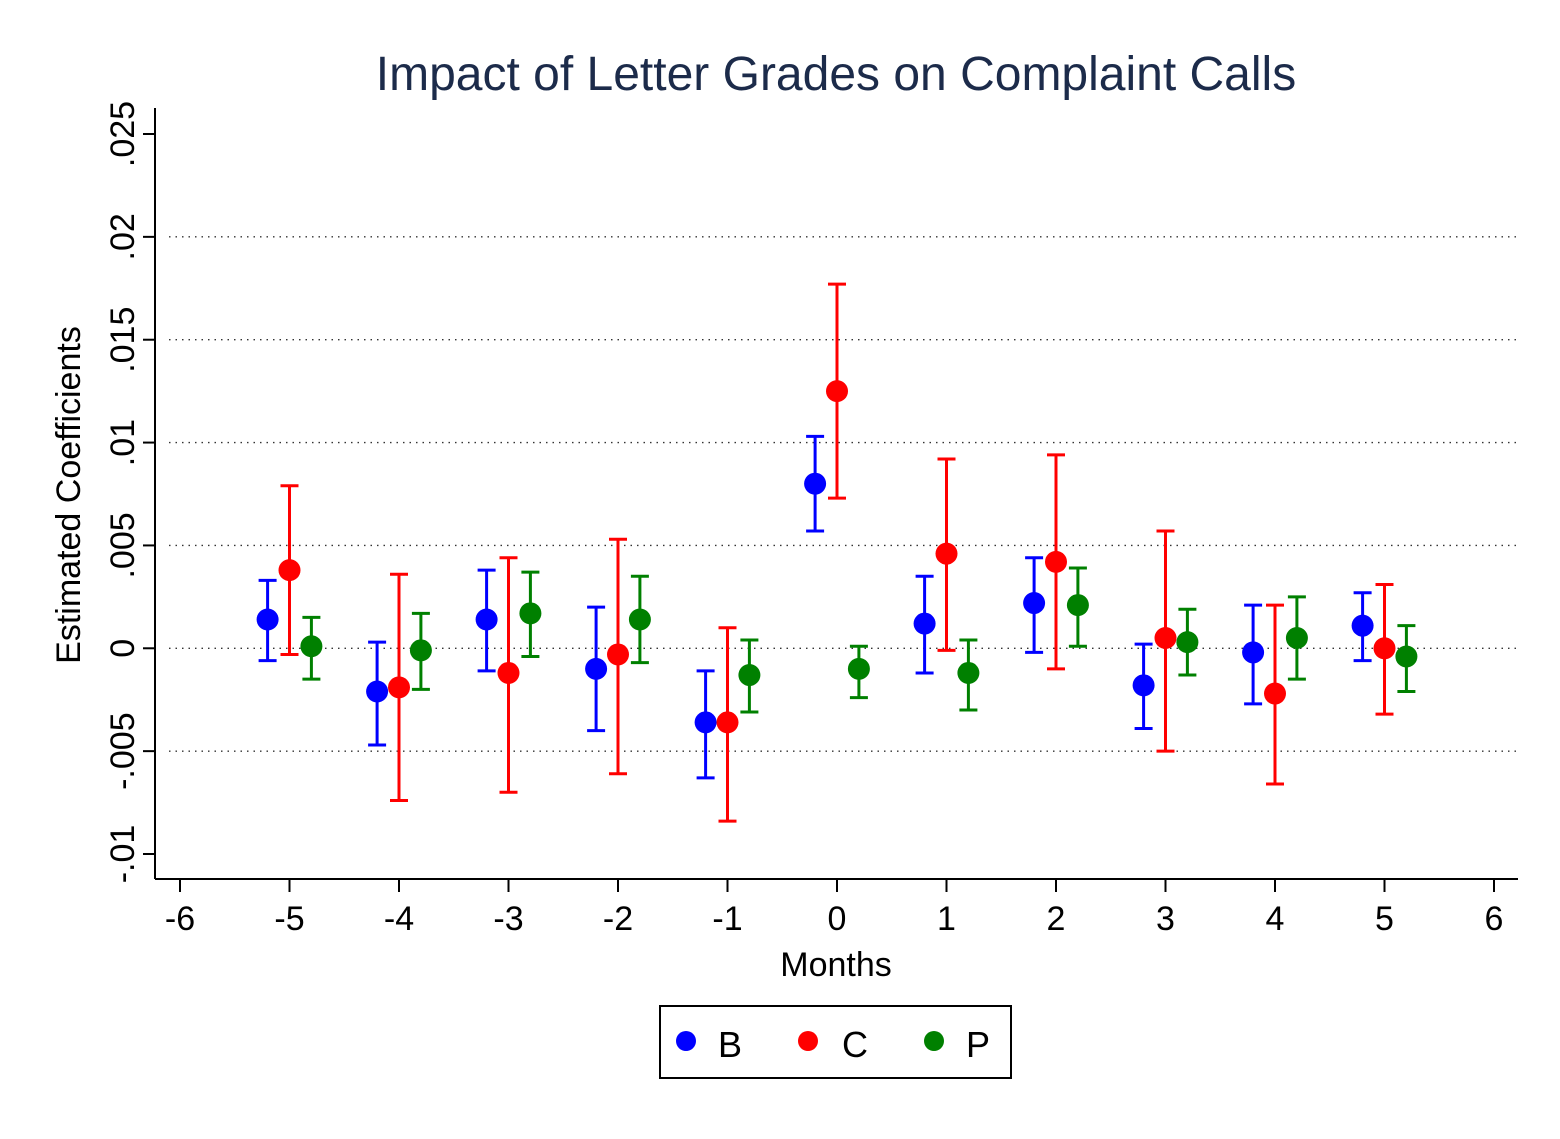  What do you see at coordinates (289, 919) in the screenshot?
I see `x-tick-label: -5` at bounding box center [289, 919].